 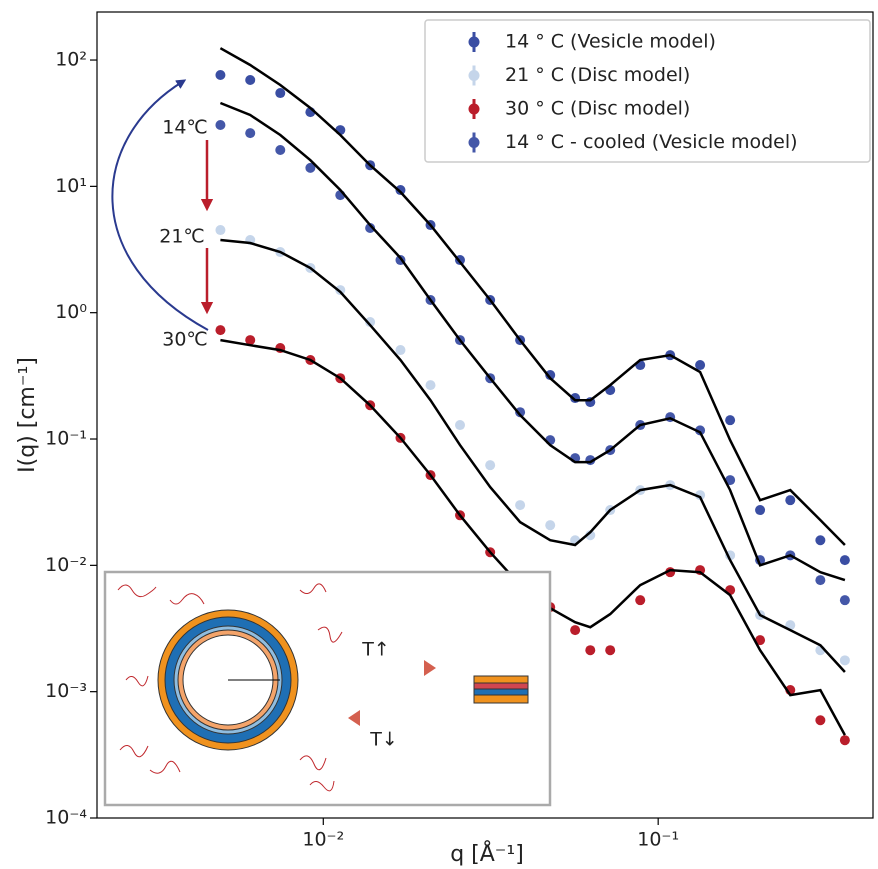 I want to click on y-tick-label: 10⁻⁴, so click(x=66, y=818).